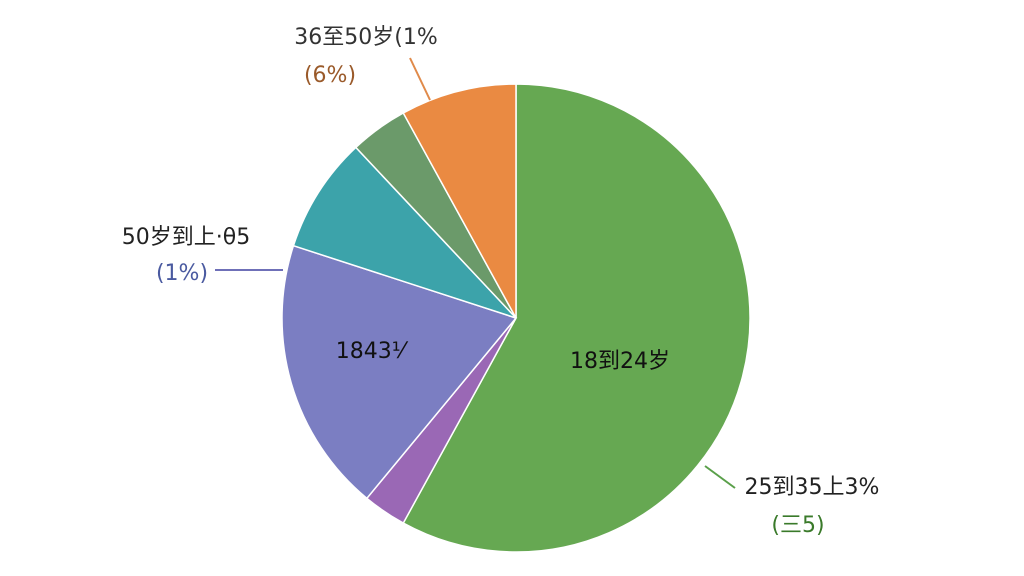  I want to click on slice-label: 50岁到上·θ5, so click(186, 237).